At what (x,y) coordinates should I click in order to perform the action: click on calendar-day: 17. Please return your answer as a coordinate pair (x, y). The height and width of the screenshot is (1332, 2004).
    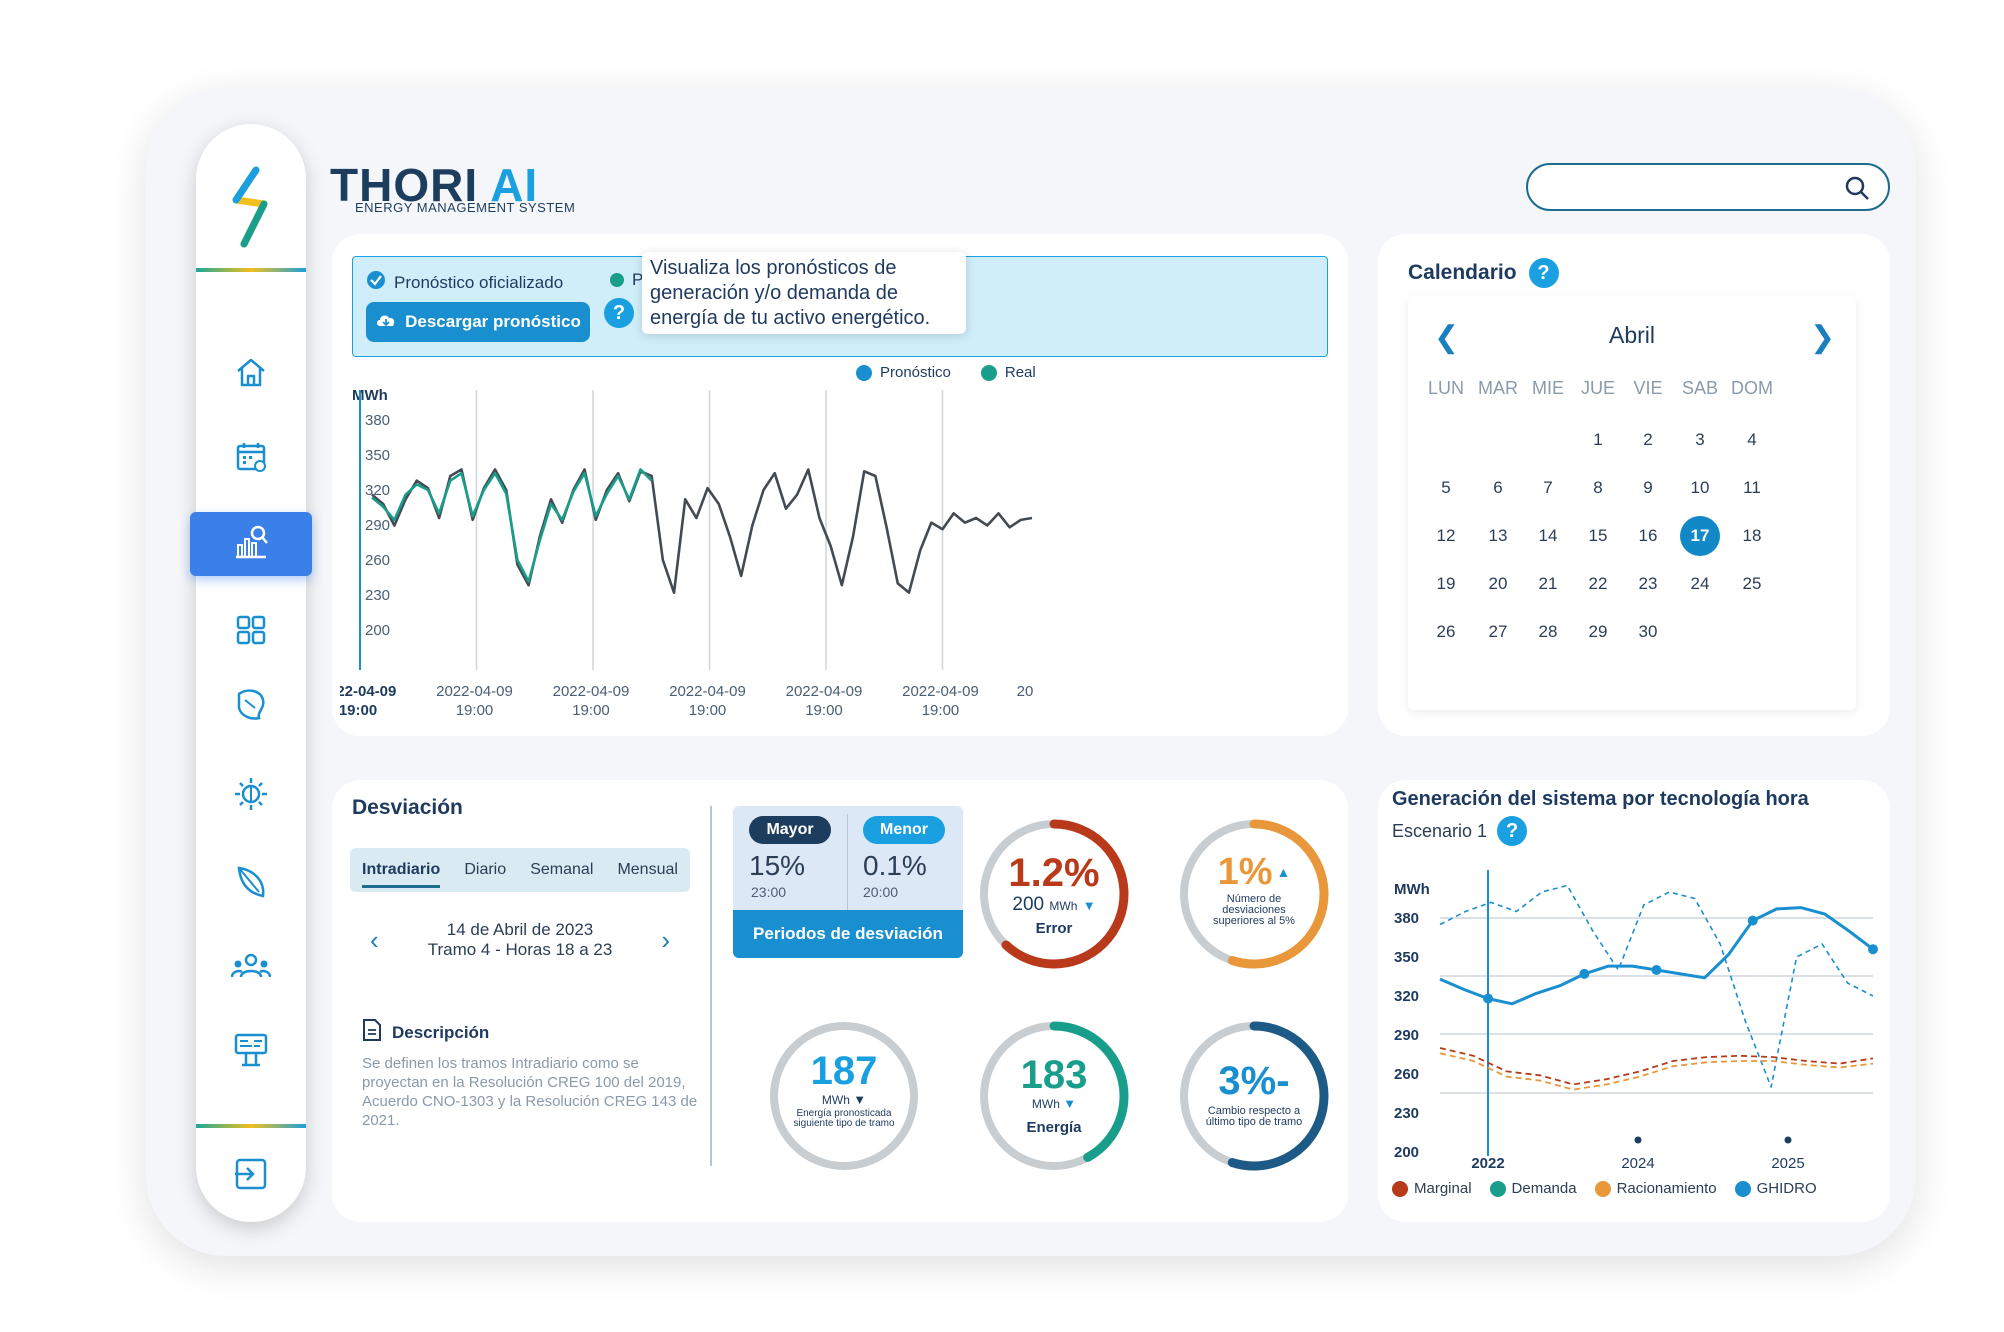
    Looking at the image, I should click on (1700, 536).